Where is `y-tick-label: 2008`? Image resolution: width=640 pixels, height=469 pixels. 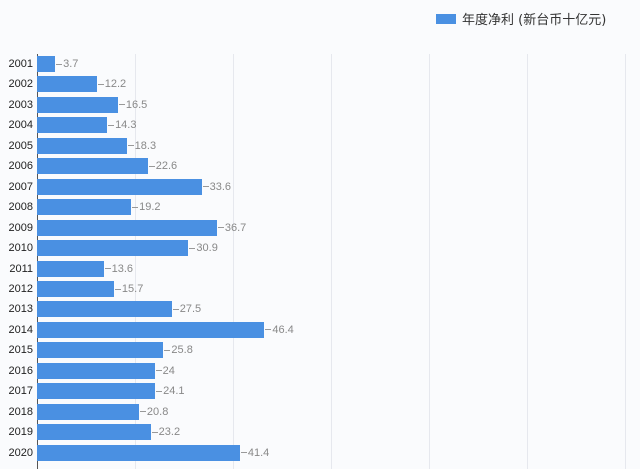 y-tick-label: 2008 is located at coordinates (20, 207).